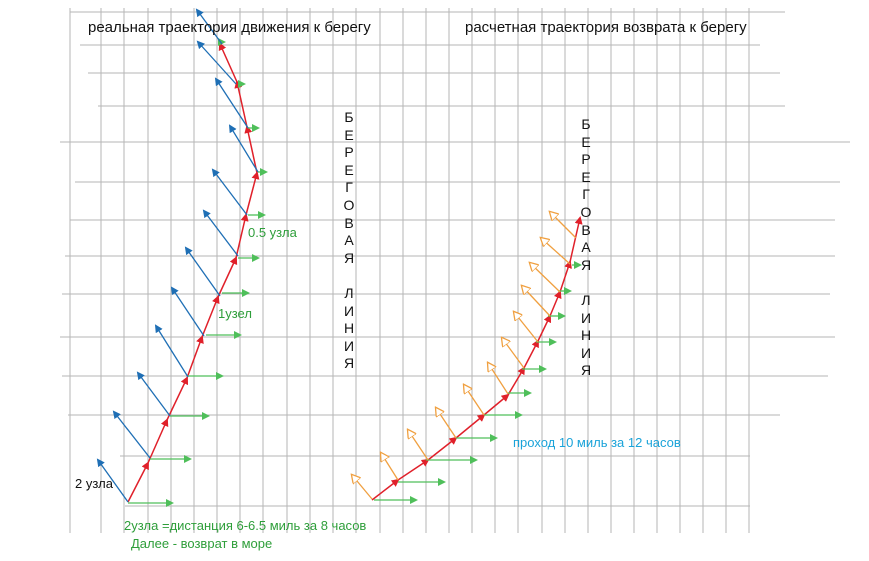 Image resolution: width=869 pixels, height=561 pixels. What do you see at coordinates (245, 525) in the screenshot?
I see `distance-label: 2узла =дистанция 6-6.5 миль за 8 часов` at bounding box center [245, 525].